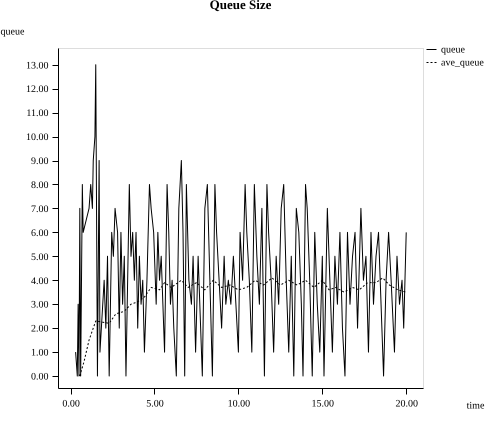  What do you see at coordinates (39, 305) in the screenshot?
I see `y-tick-label: 3.00` at bounding box center [39, 305].